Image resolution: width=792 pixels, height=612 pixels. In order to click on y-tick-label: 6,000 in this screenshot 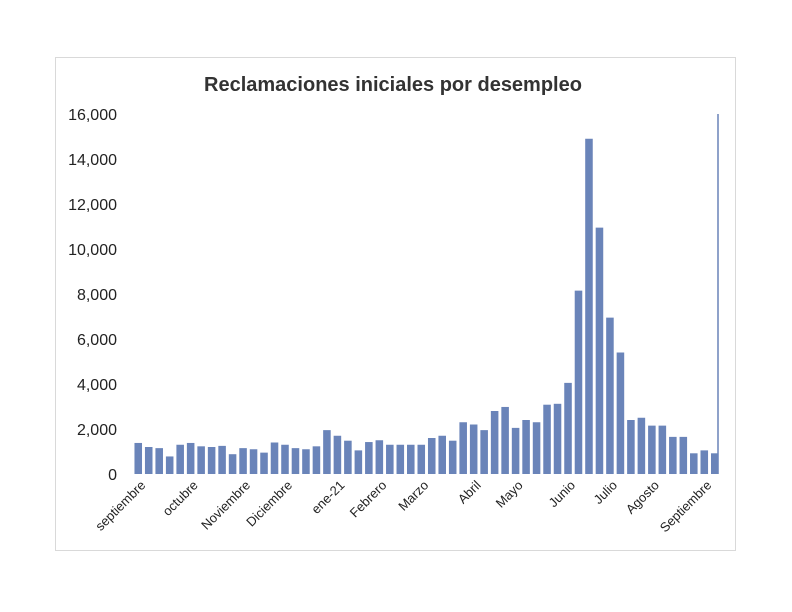, I will do `click(97, 340)`.